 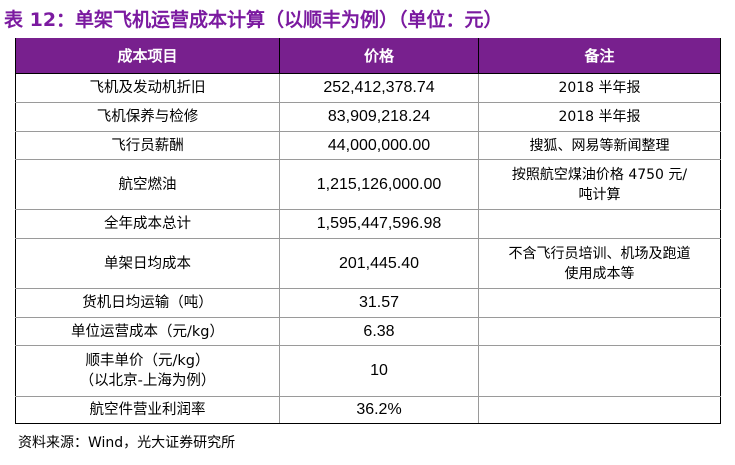 I want to click on cell-item: 航空件营业利润率, so click(x=147, y=410).